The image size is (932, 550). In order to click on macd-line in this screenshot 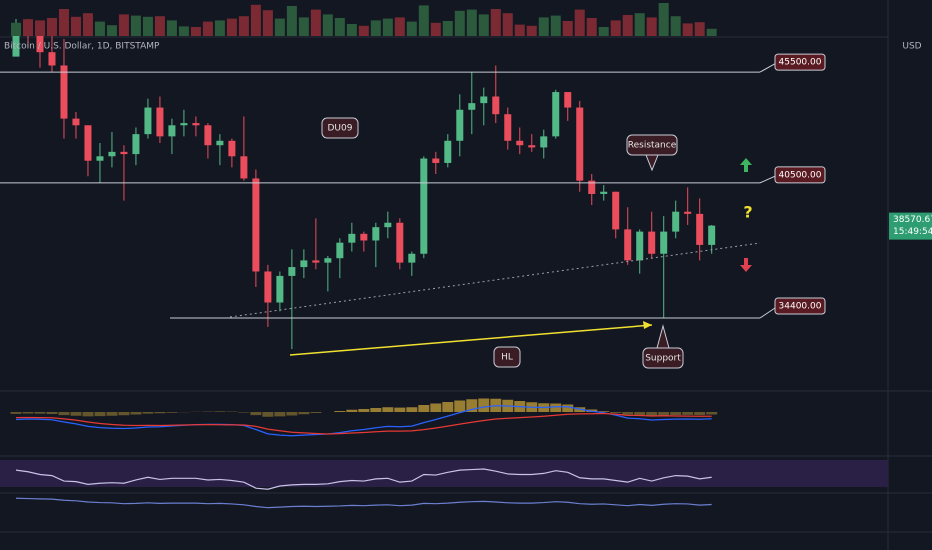, I will do `click(363, 421)`.